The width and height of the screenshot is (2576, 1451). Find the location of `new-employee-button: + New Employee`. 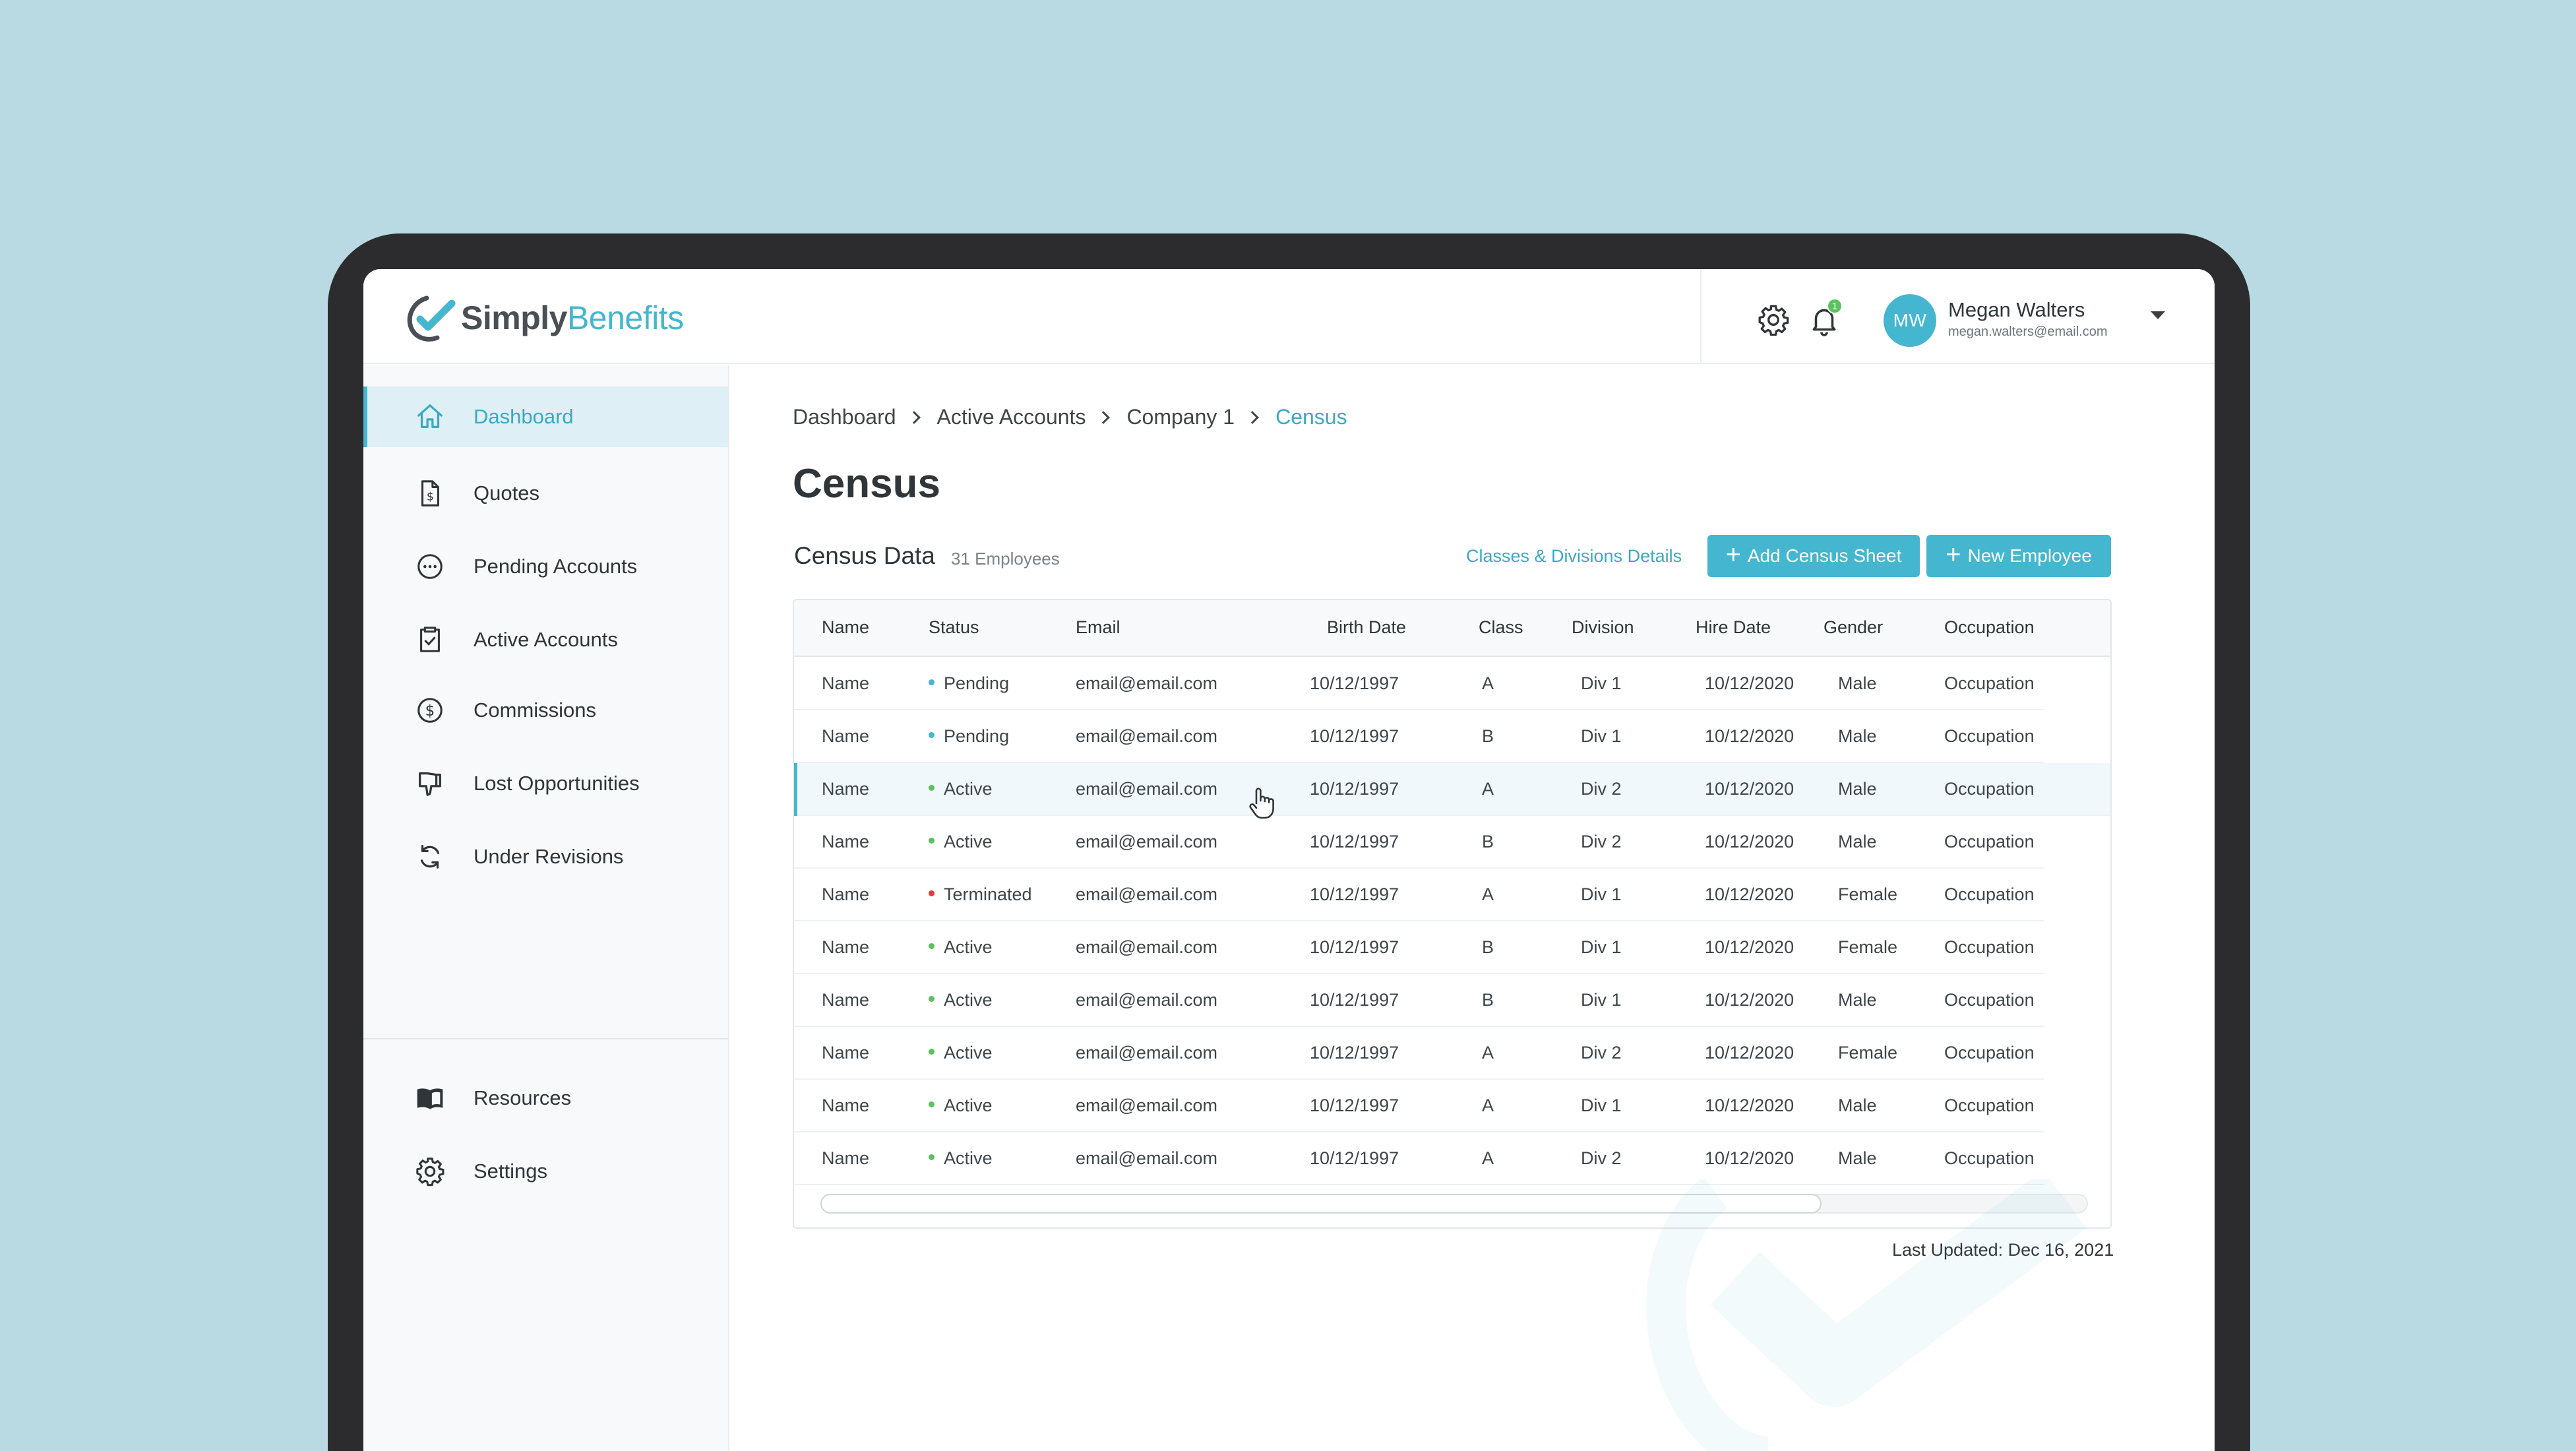

new-employee-button: + New Employee is located at coordinates (2018, 556).